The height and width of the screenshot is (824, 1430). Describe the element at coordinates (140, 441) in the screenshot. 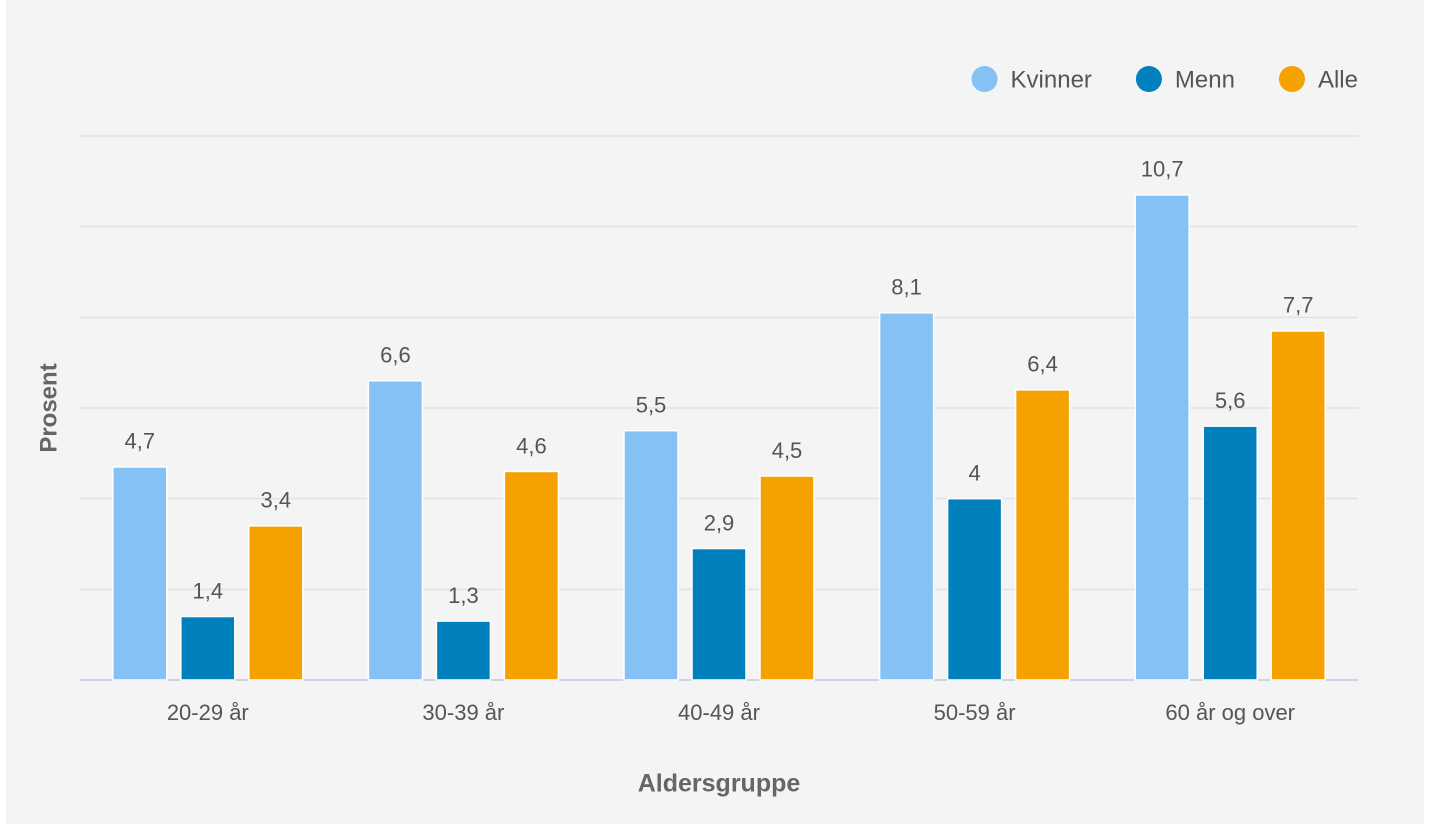

I see `data-label: 4,7` at that location.